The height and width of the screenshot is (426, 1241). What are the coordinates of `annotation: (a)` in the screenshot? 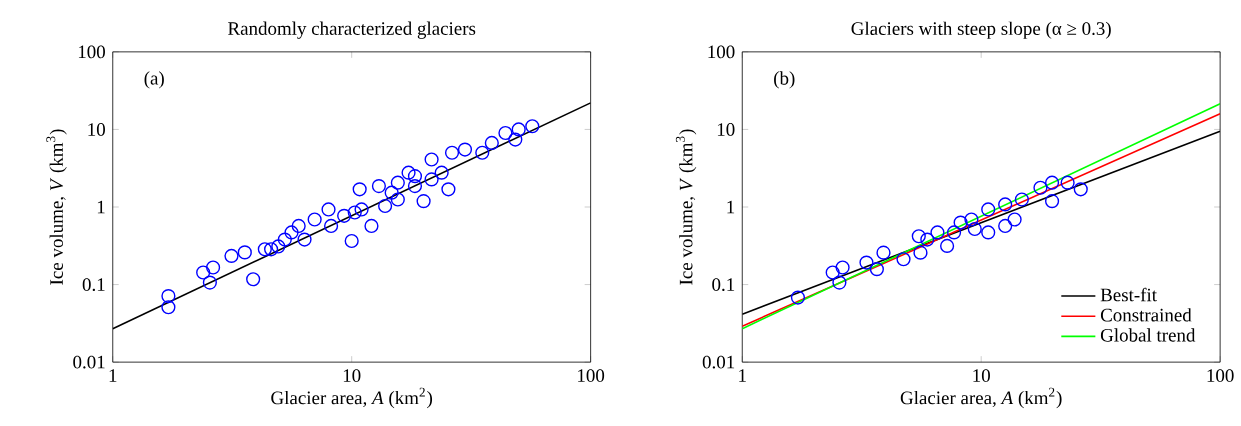 It's located at (154, 80).